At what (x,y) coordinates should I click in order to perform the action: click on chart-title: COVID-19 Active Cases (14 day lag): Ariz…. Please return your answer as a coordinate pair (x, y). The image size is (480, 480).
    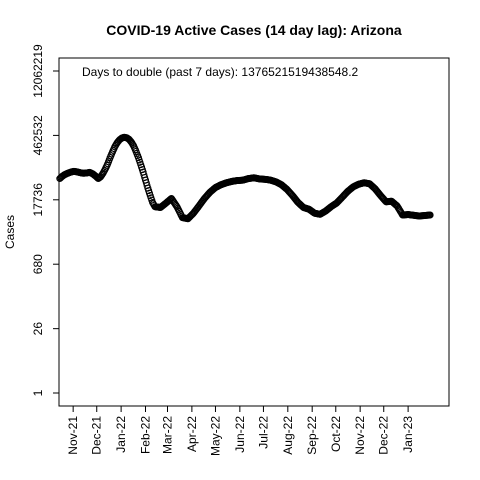
    Looking at the image, I should click on (254, 30).